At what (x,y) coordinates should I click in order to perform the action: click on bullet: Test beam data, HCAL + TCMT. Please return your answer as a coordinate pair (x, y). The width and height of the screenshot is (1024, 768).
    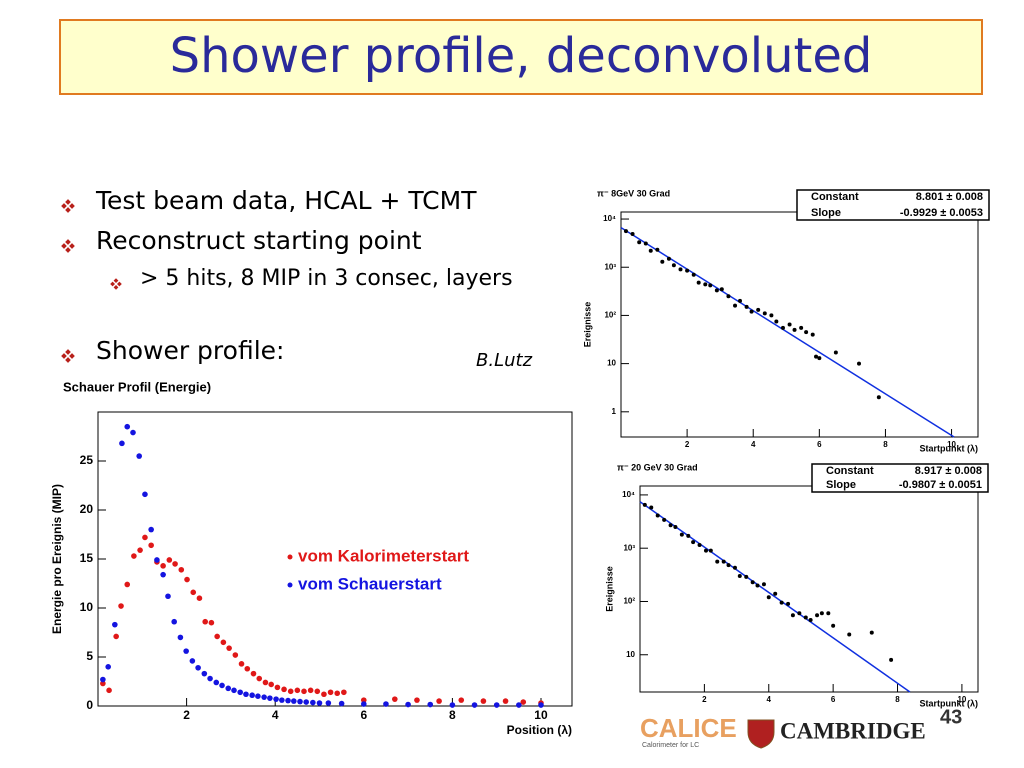
    Looking at the image, I should click on (286, 200).